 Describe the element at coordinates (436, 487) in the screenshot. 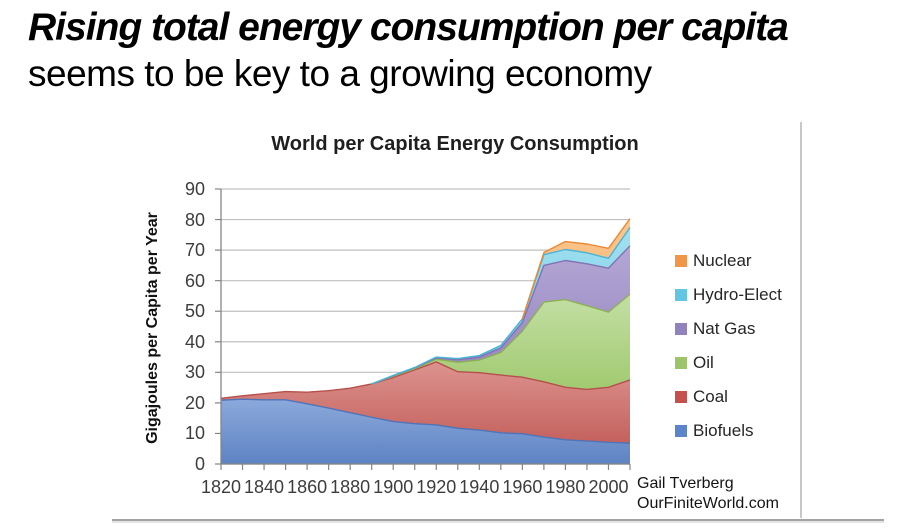

I see `x-tick-label: 1920` at that location.